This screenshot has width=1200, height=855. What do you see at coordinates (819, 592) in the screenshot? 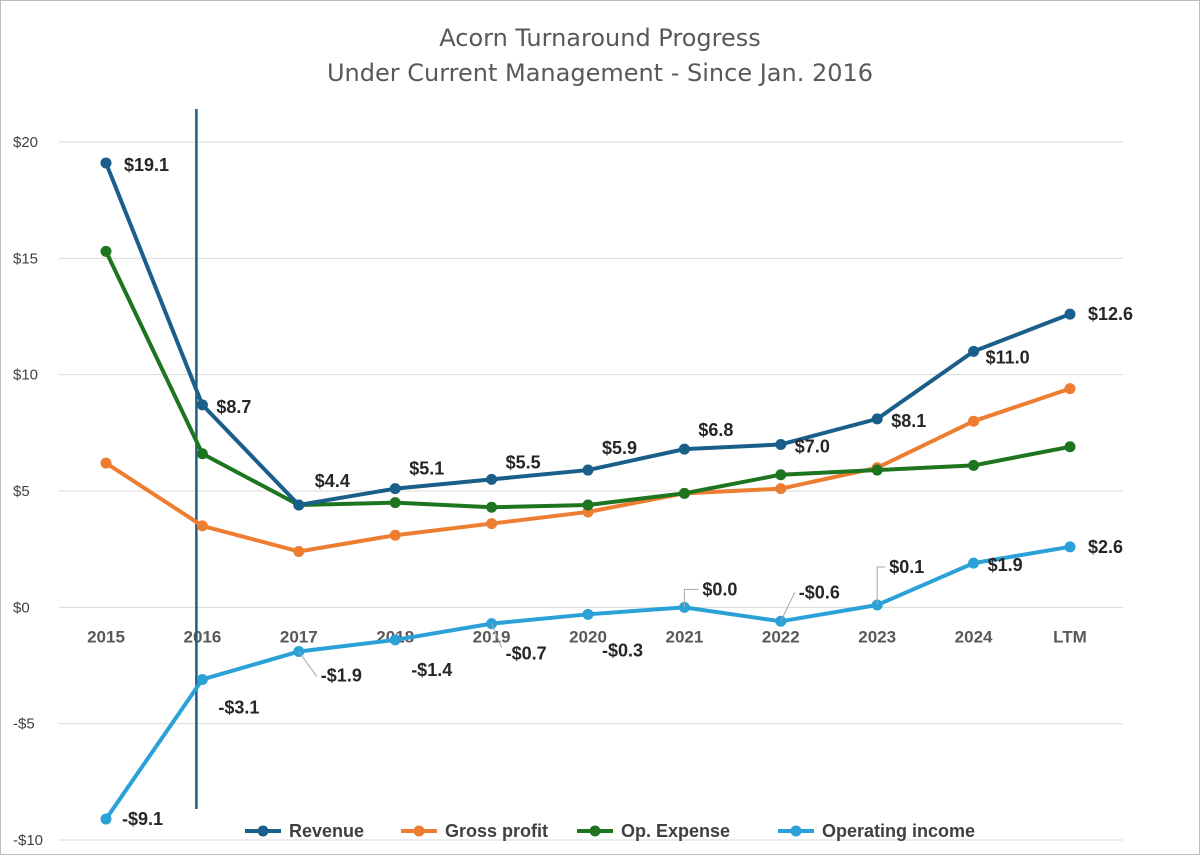
I see `operating-income-data-label: -$0.6` at bounding box center [819, 592].